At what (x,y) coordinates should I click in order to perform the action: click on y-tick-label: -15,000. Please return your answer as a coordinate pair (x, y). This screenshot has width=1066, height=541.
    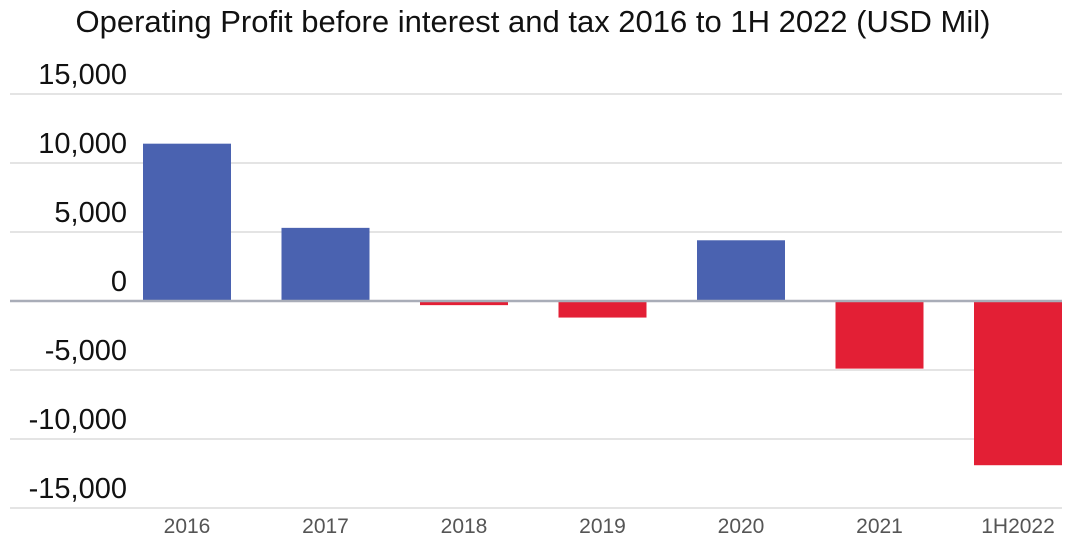
    Looking at the image, I should click on (78, 489).